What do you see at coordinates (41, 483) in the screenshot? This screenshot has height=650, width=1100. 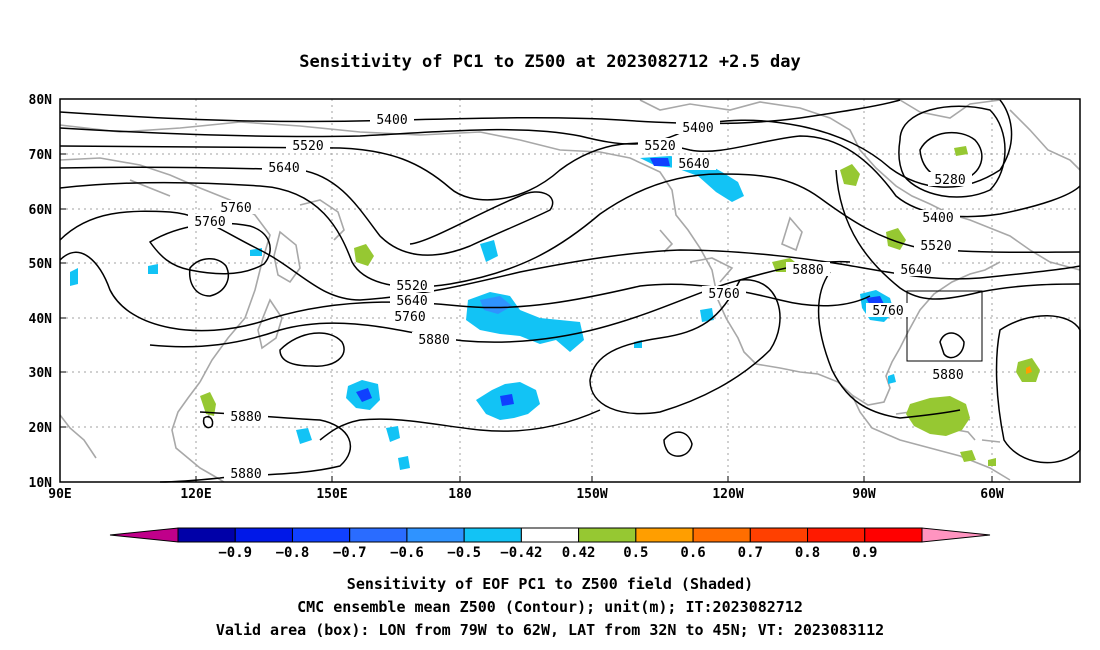 I see `lat-label: 10N` at bounding box center [41, 483].